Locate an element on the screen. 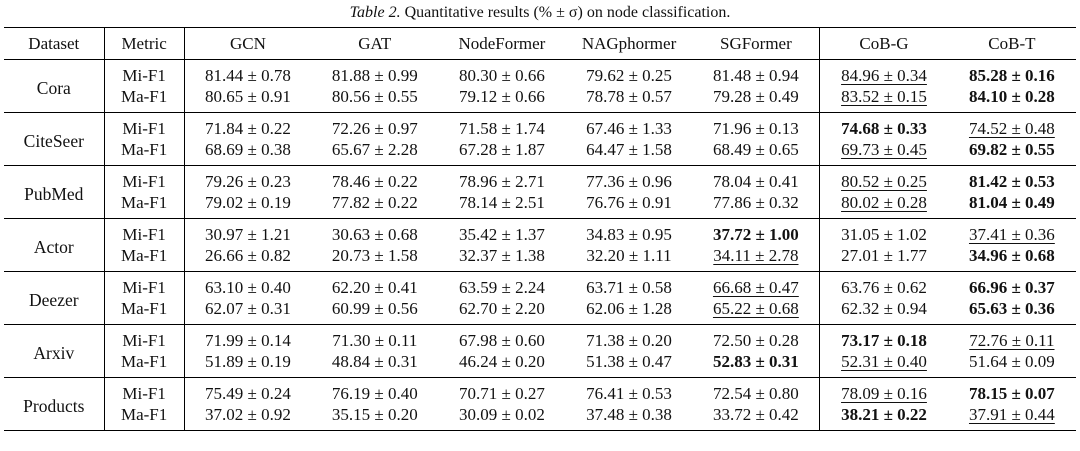  second-best-value: 37.41 ± 0.36 is located at coordinates (1011, 234).